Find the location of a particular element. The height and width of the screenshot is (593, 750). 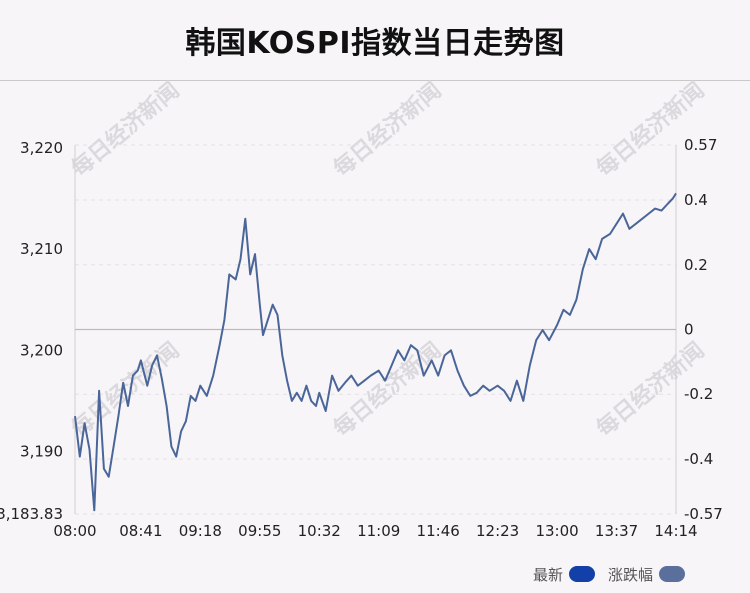

y-axis-left-labels: 3,183.83 3,190 3,200 3,210 3,220 is located at coordinates (31, 331).